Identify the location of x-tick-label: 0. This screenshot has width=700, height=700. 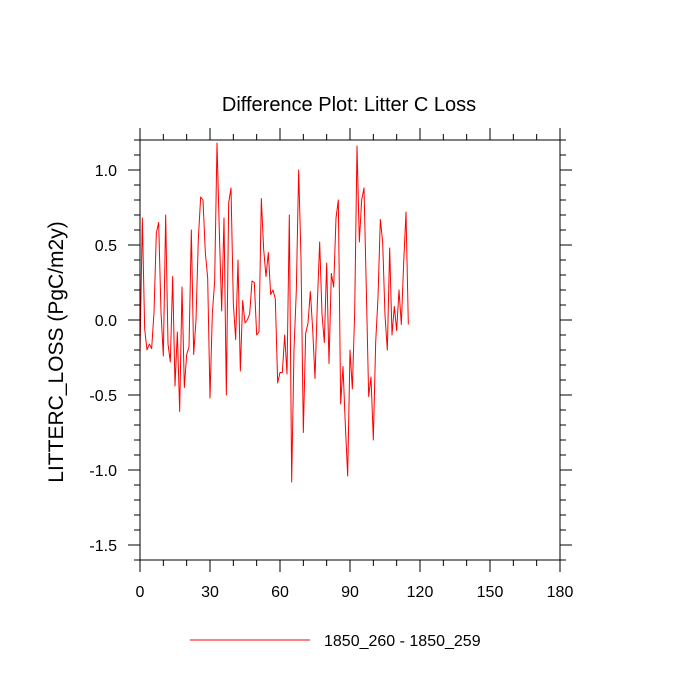
(140, 592).